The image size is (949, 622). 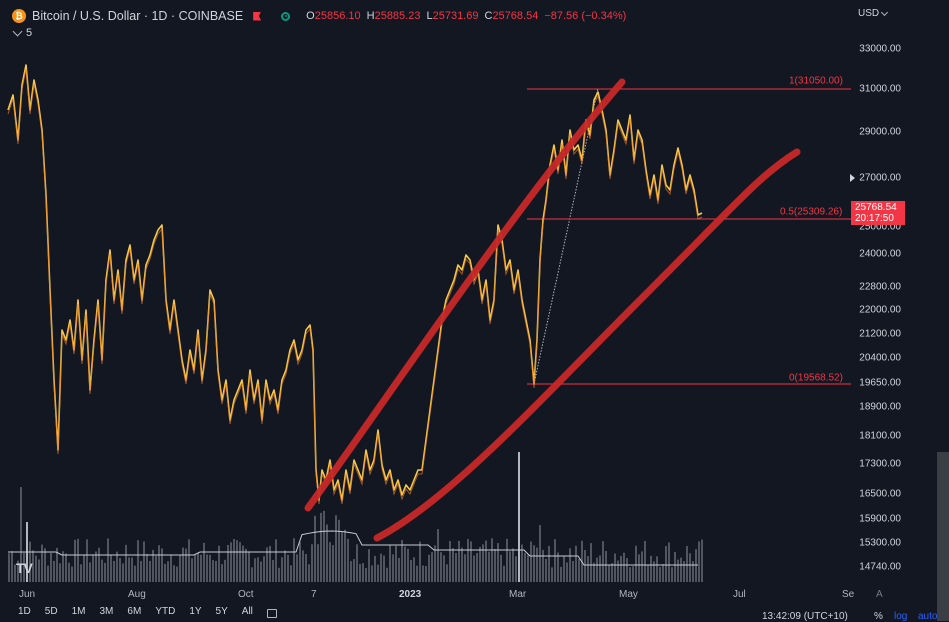 I want to click on price-axis-label: 24000.00, so click(x=880, y=254).